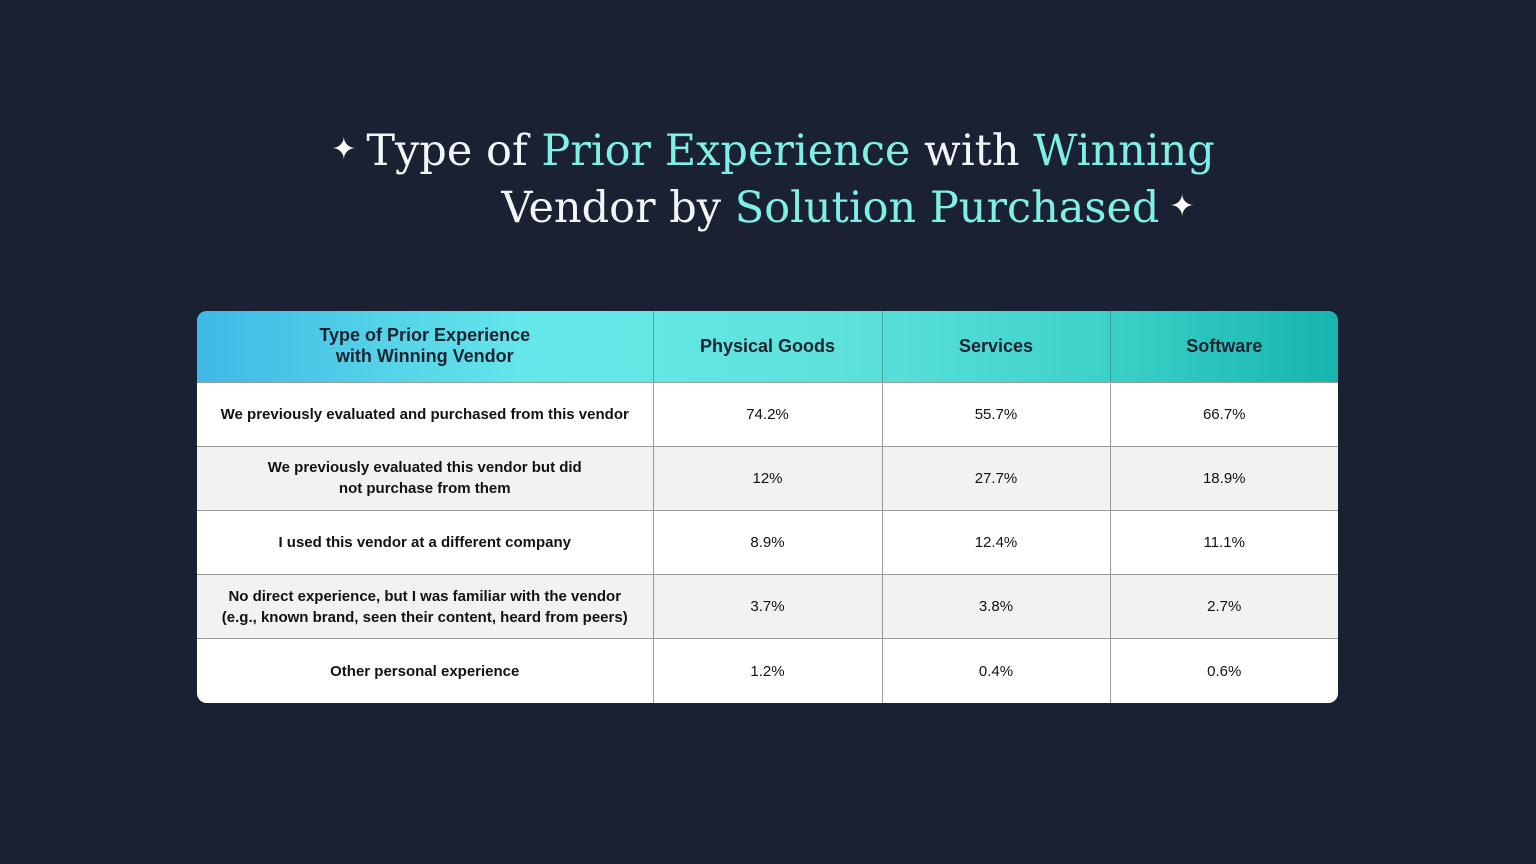 This screenshot has width=1536, height=864. Describe the element at coordinates (1223, 478) in the screenshot. I see `value-cell-software: 18.9%` at that location.